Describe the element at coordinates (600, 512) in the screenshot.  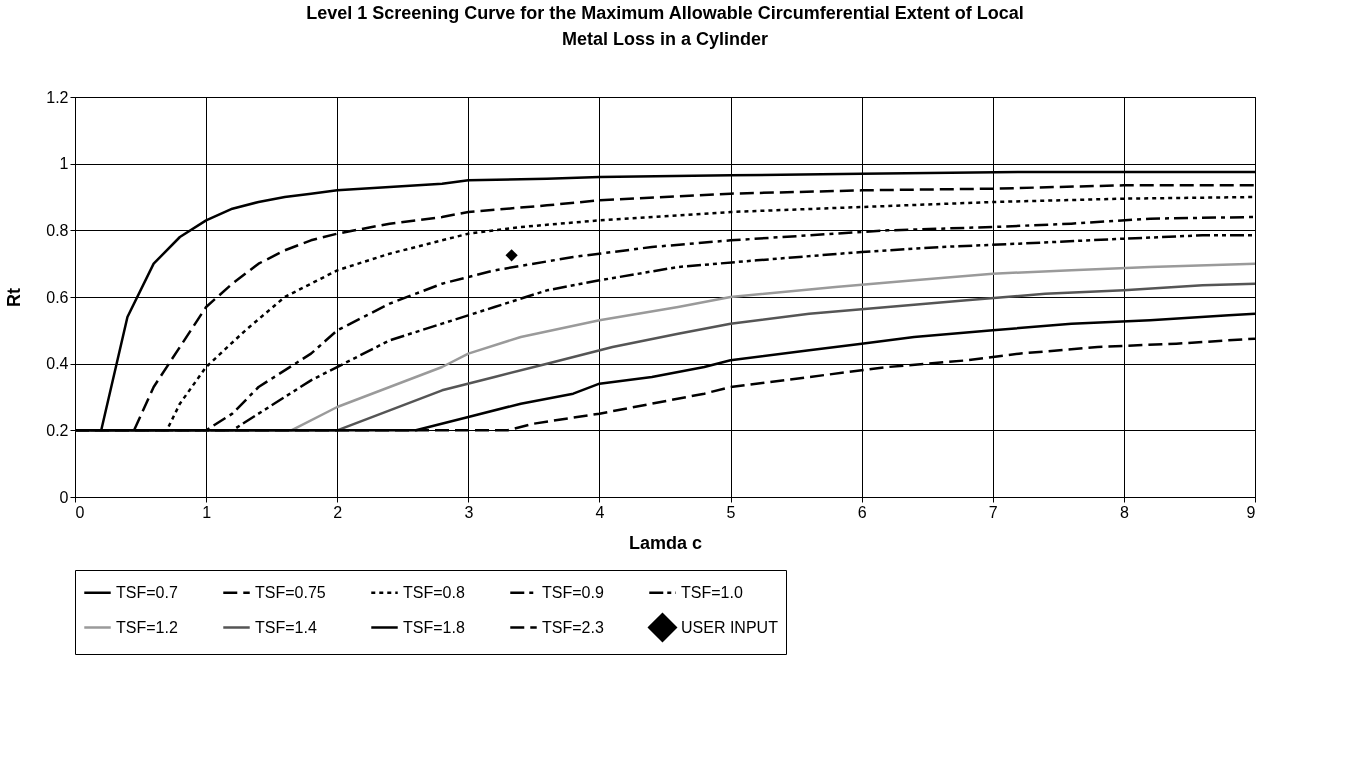
I see `x-tick-label: 4` at that location.